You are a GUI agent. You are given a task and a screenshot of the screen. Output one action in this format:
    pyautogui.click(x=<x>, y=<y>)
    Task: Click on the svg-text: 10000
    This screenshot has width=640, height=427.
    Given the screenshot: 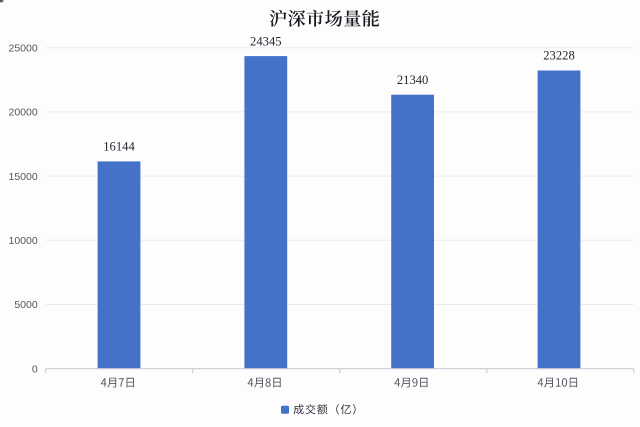 What is the action you would take?
    pyautogui.click(x=22, y=241)
    